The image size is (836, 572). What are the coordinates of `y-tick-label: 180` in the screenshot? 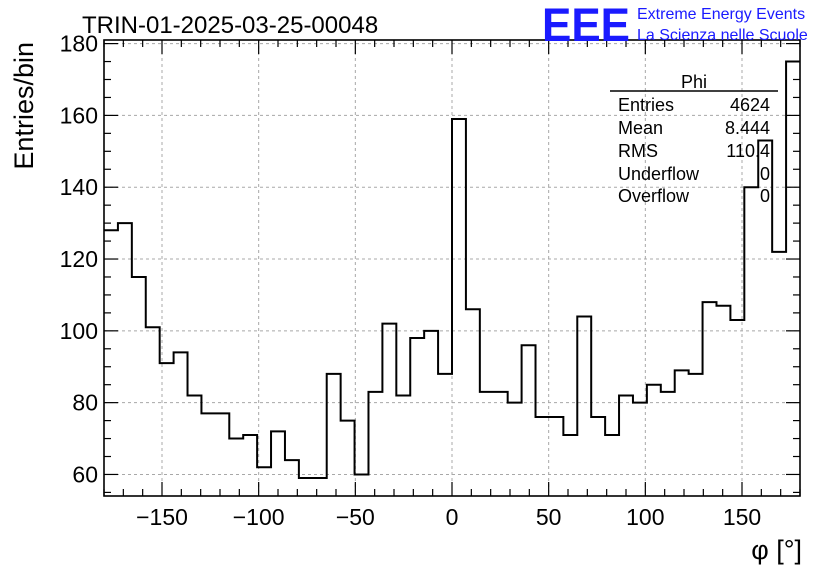 It's located at (79, 44).